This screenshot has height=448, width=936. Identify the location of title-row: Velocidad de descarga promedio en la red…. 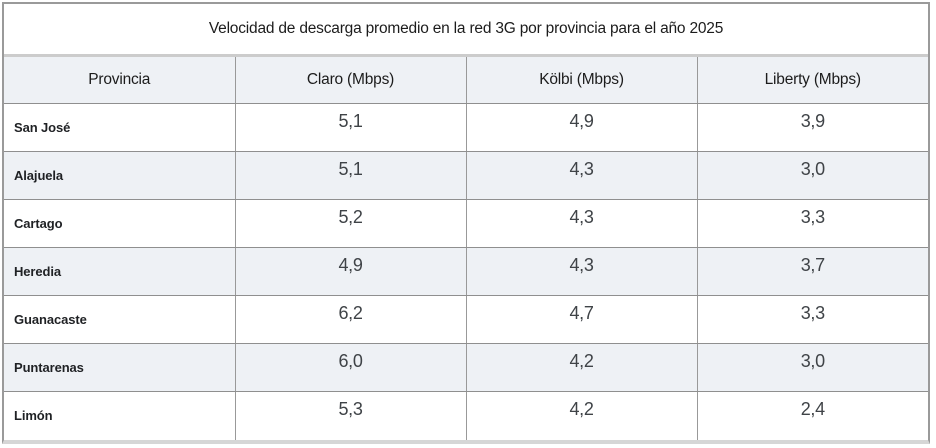
(466, 30).